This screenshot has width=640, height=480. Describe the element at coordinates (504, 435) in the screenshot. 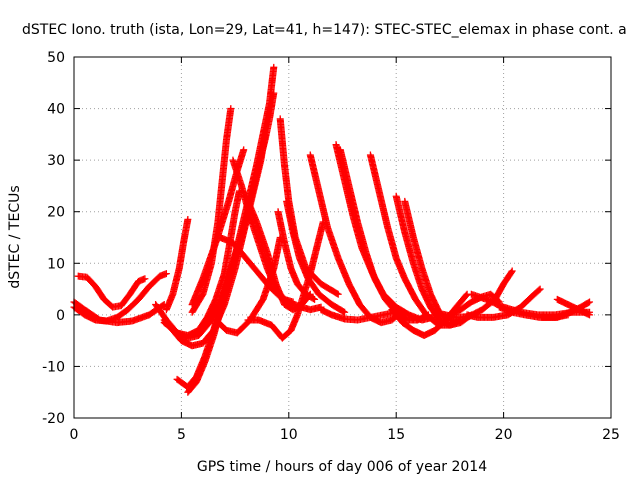

I see `x-tick-label: 20` at that location.